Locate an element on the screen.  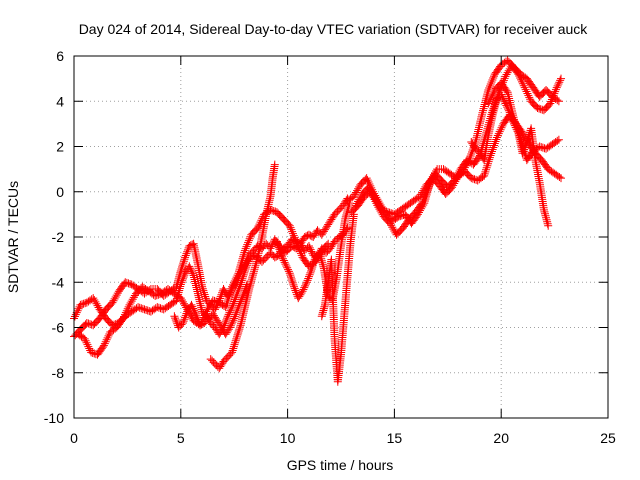
y-tick-label: -6 is located at coordinates (58, 328).